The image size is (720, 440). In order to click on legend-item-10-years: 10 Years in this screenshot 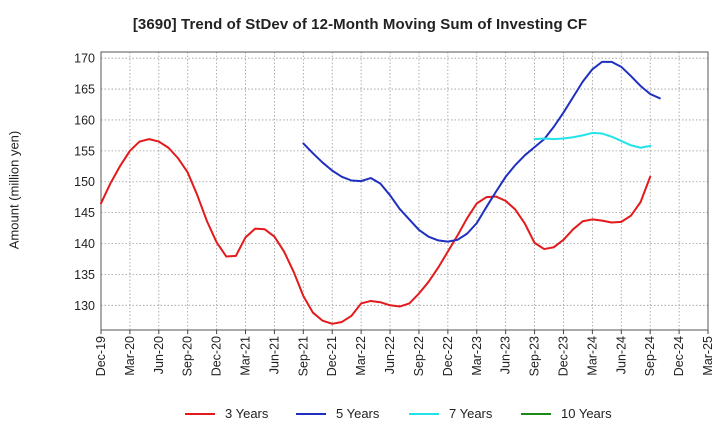, I will do `click(566, 413)`.